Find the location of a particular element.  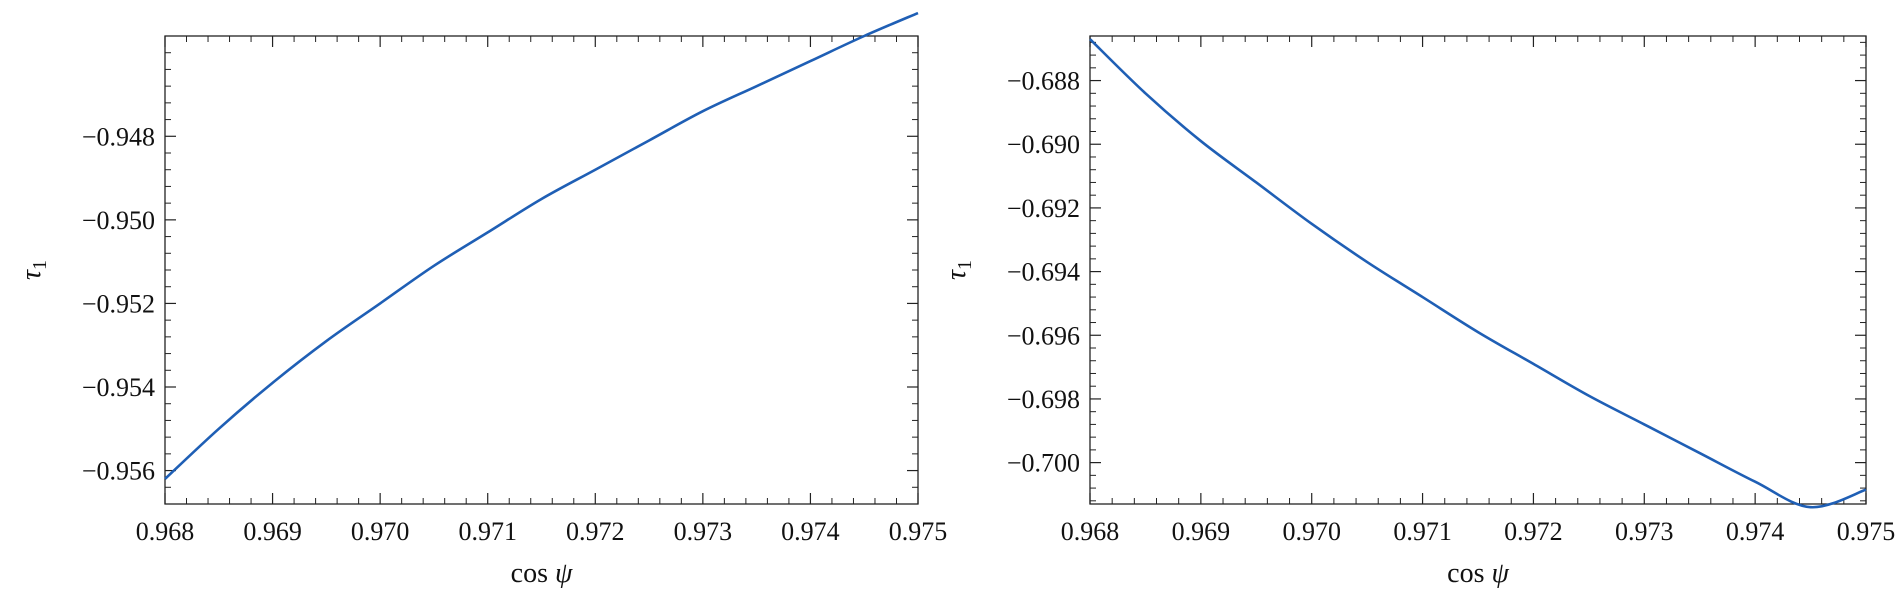

y-tick-label: −0.954 is located at coordinates (118, 387).